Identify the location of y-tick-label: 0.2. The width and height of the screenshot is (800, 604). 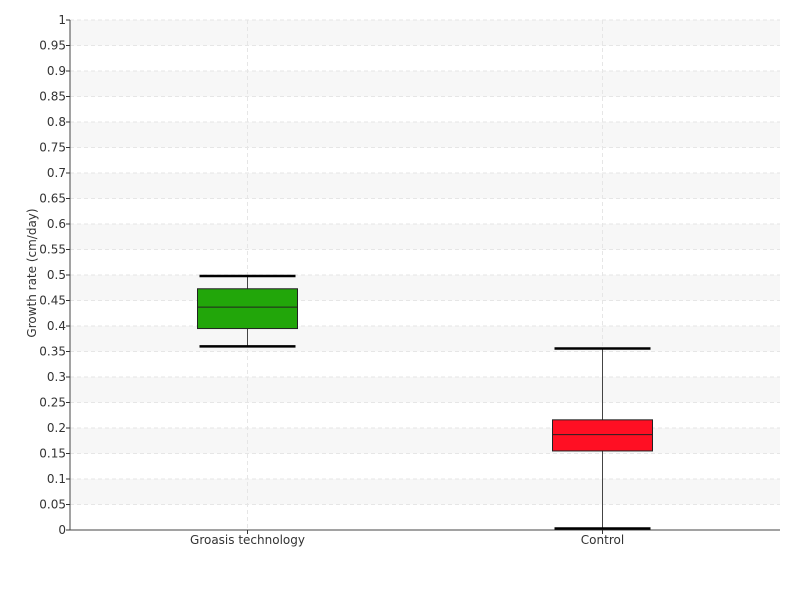
(56, 428).